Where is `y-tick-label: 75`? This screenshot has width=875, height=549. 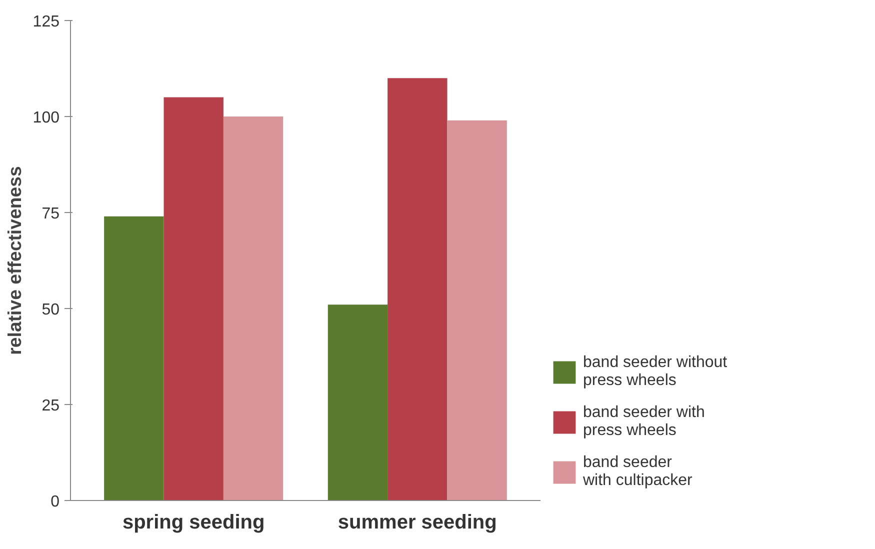
y-tick-label: 75 is located at coordinates (51, 214).